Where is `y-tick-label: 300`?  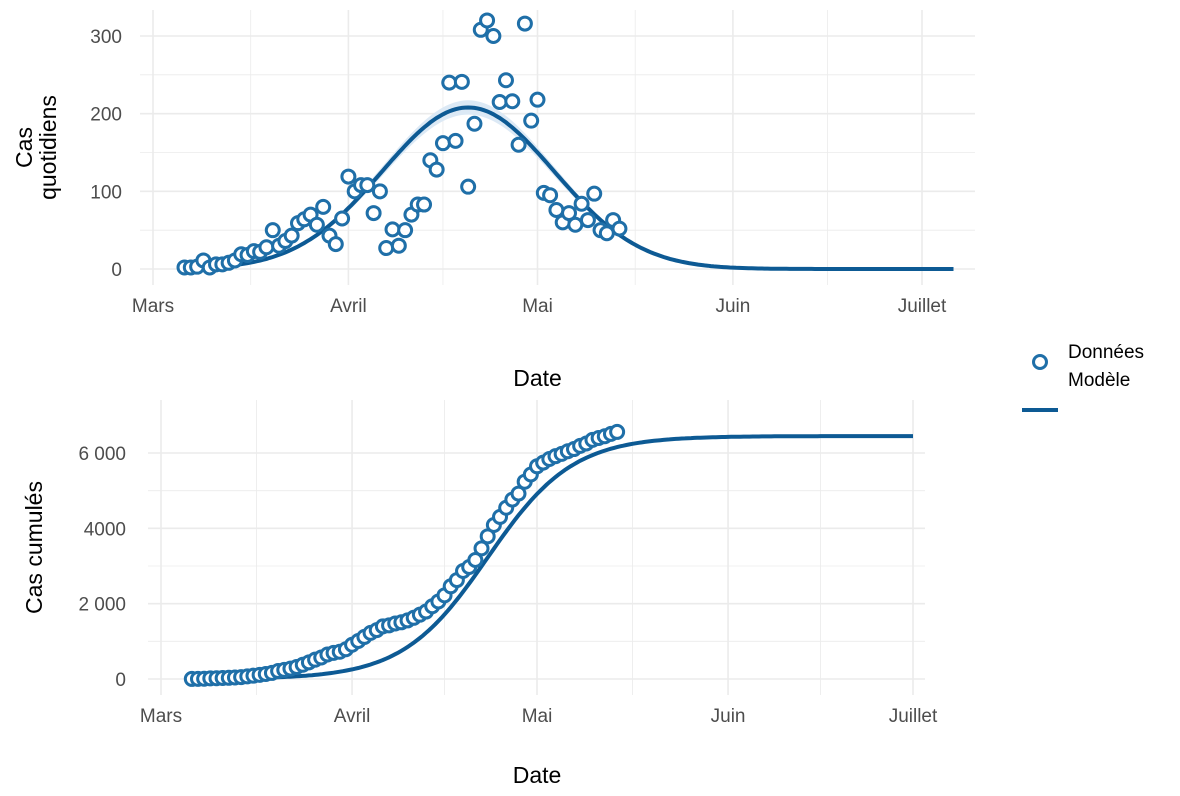 y-tick-label: 300 is located at coordinates (106, 37).